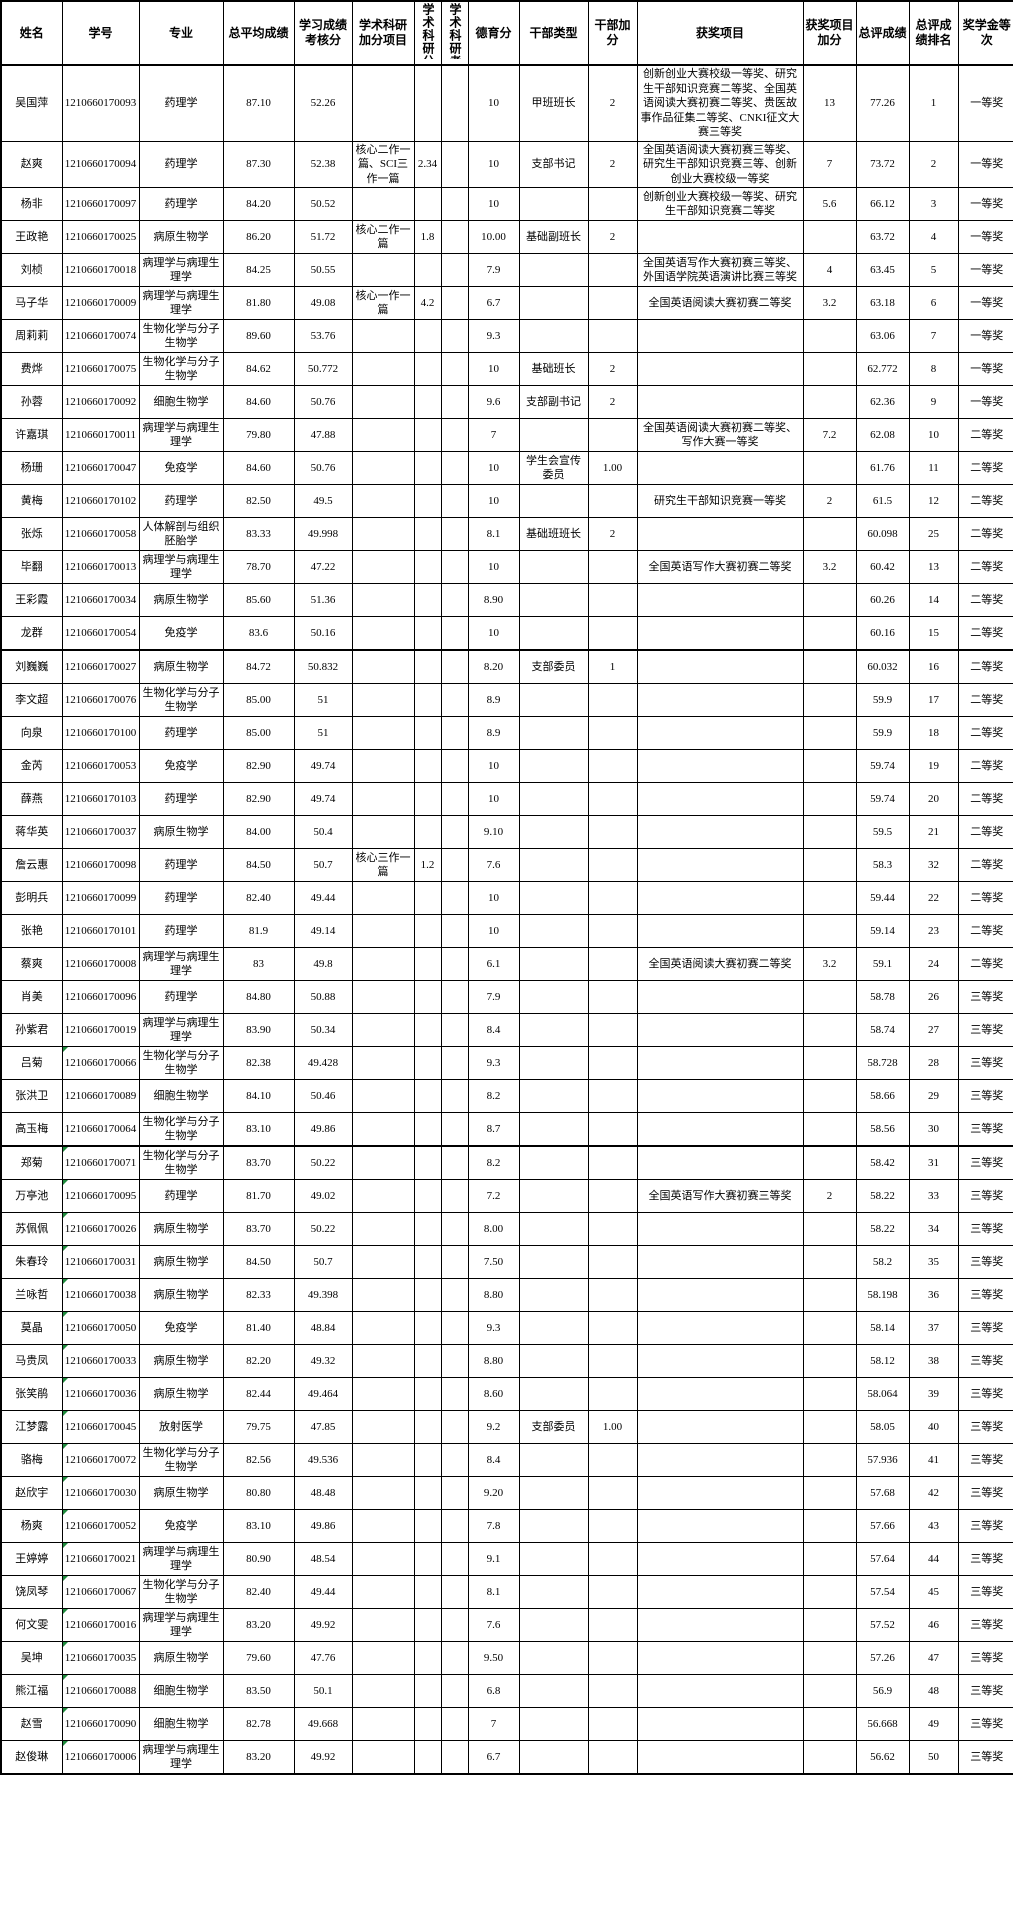  I want to click on cell-id: 1210660170008, so click(100, 964).